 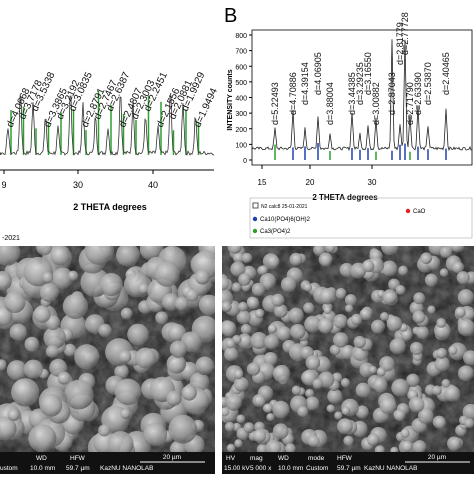 What do you see at coordinates (241, 52) in the screenshot?
I see `y-tick-label: 700` at bounding box center [241, 52].